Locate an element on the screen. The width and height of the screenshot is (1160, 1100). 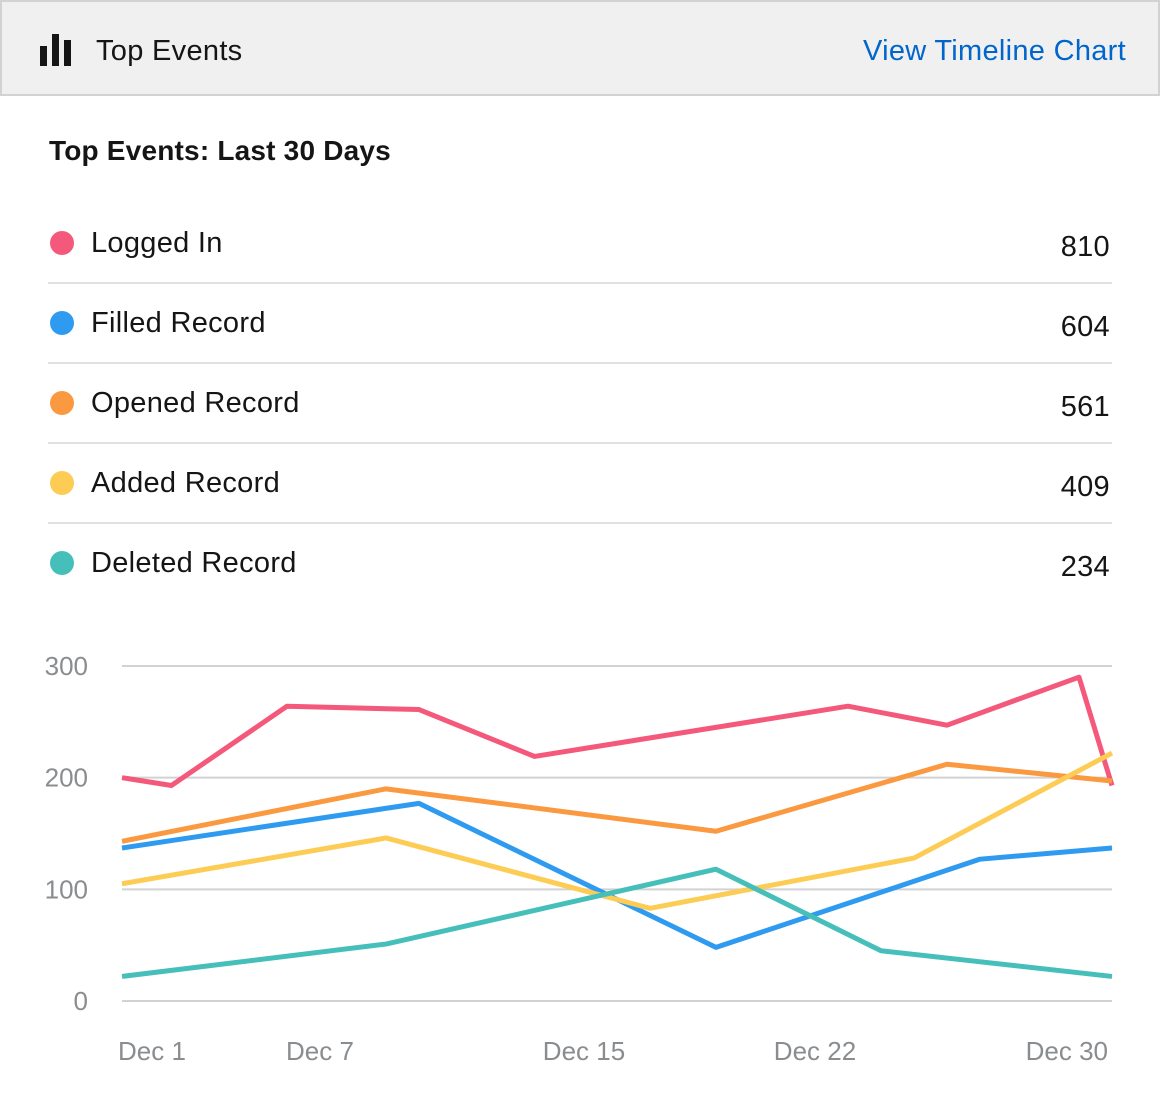
legend-label: Added Record is located at coordinates (185, 483).